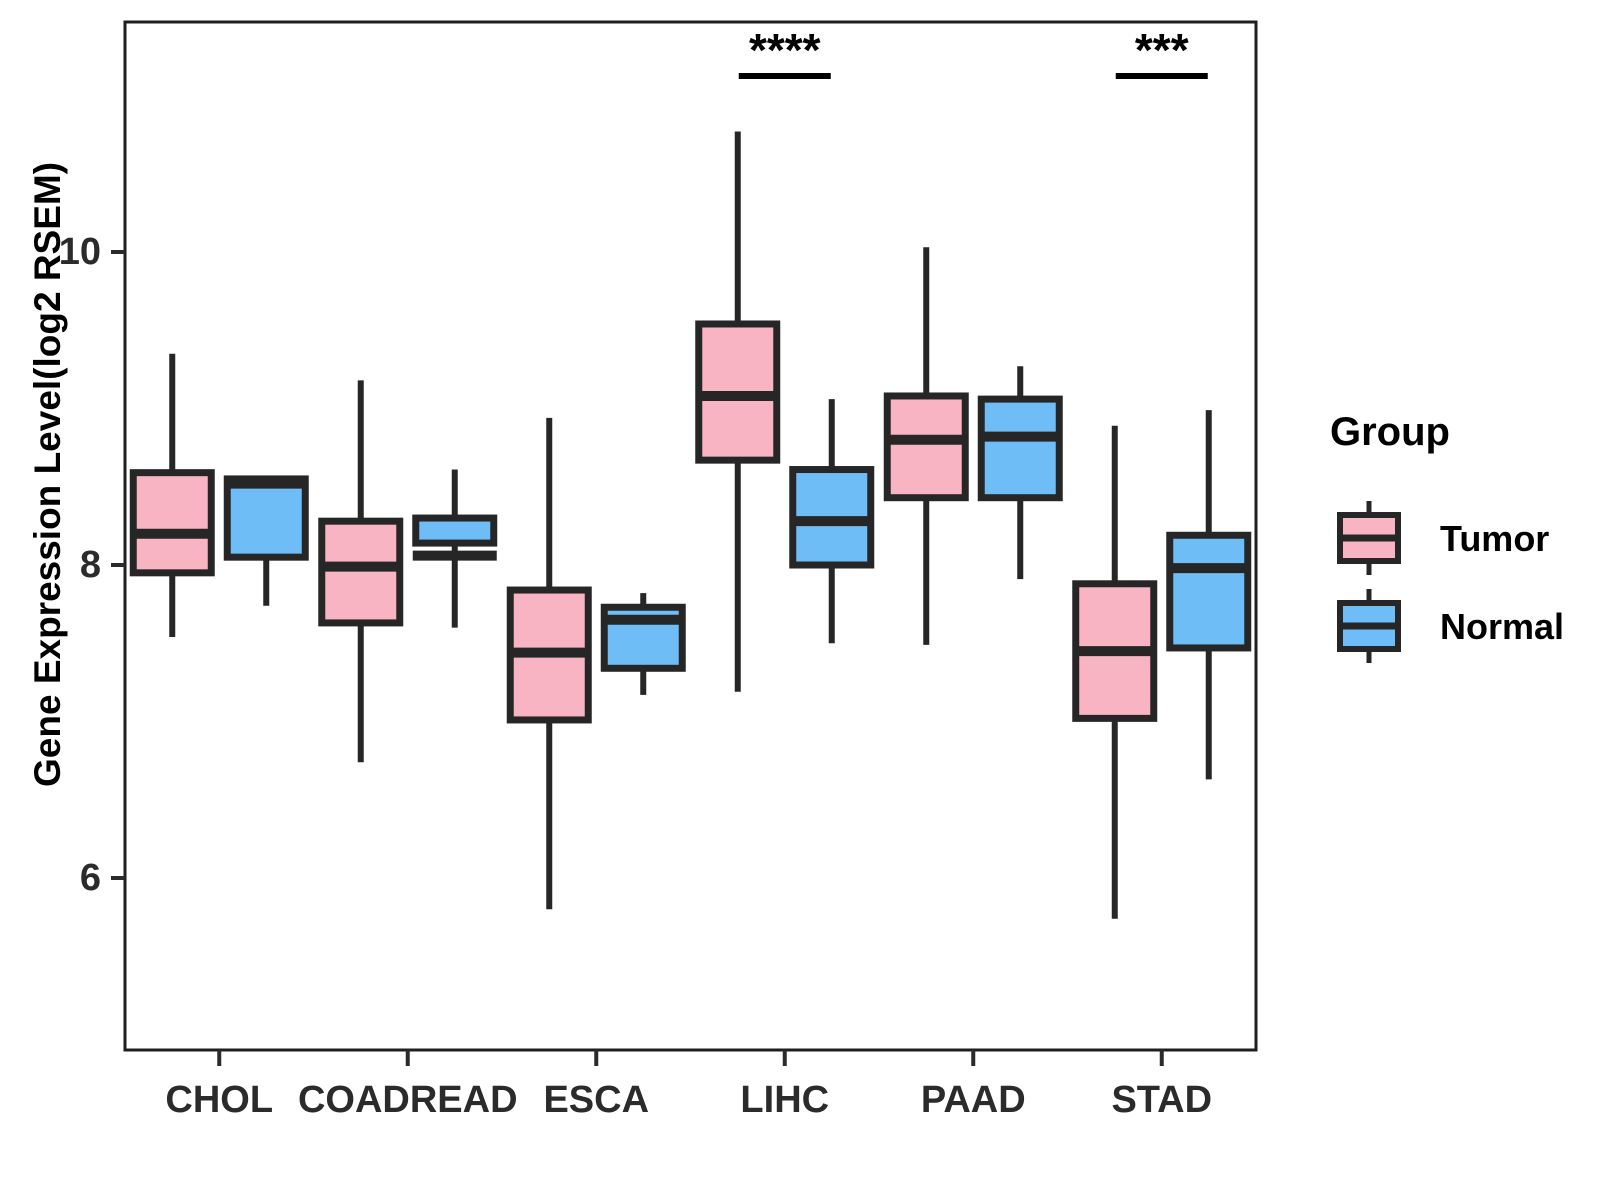 The height and width of the screenshot is (1200, 1600). Describe the element at coordinates (80, 252) in the screenshot. I see `y-axis-tick-label: 10` at that location.